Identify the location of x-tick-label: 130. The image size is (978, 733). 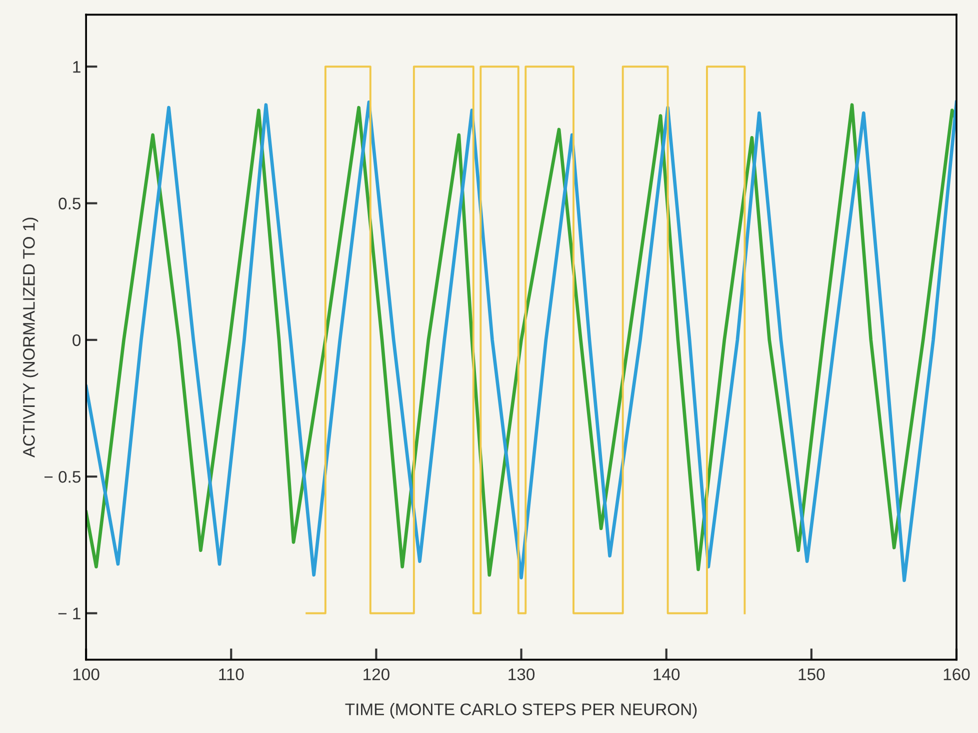
(521, 674).